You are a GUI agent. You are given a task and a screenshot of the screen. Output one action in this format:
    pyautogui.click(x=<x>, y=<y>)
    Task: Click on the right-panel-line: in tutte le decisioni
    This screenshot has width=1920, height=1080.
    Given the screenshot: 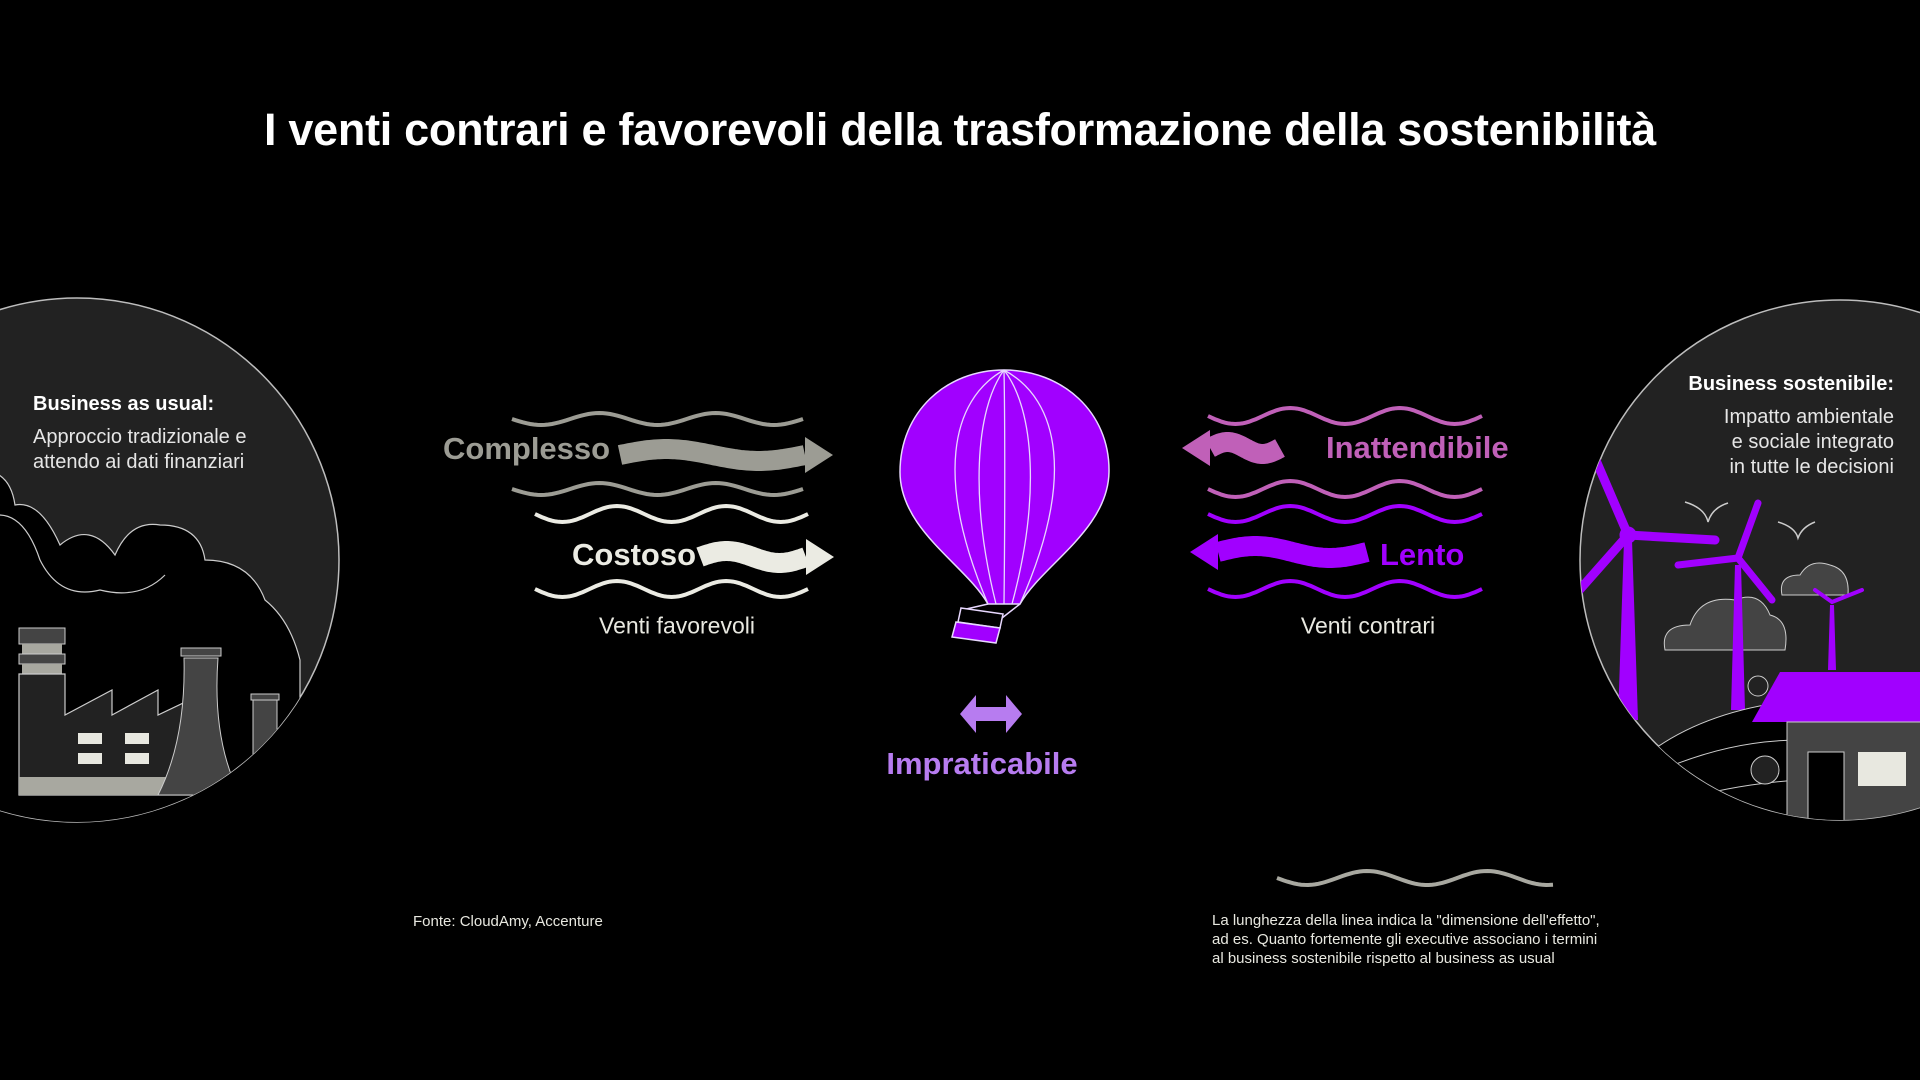 What is the action you would take?
    pyautogui.click(x=1811, y=467)
    